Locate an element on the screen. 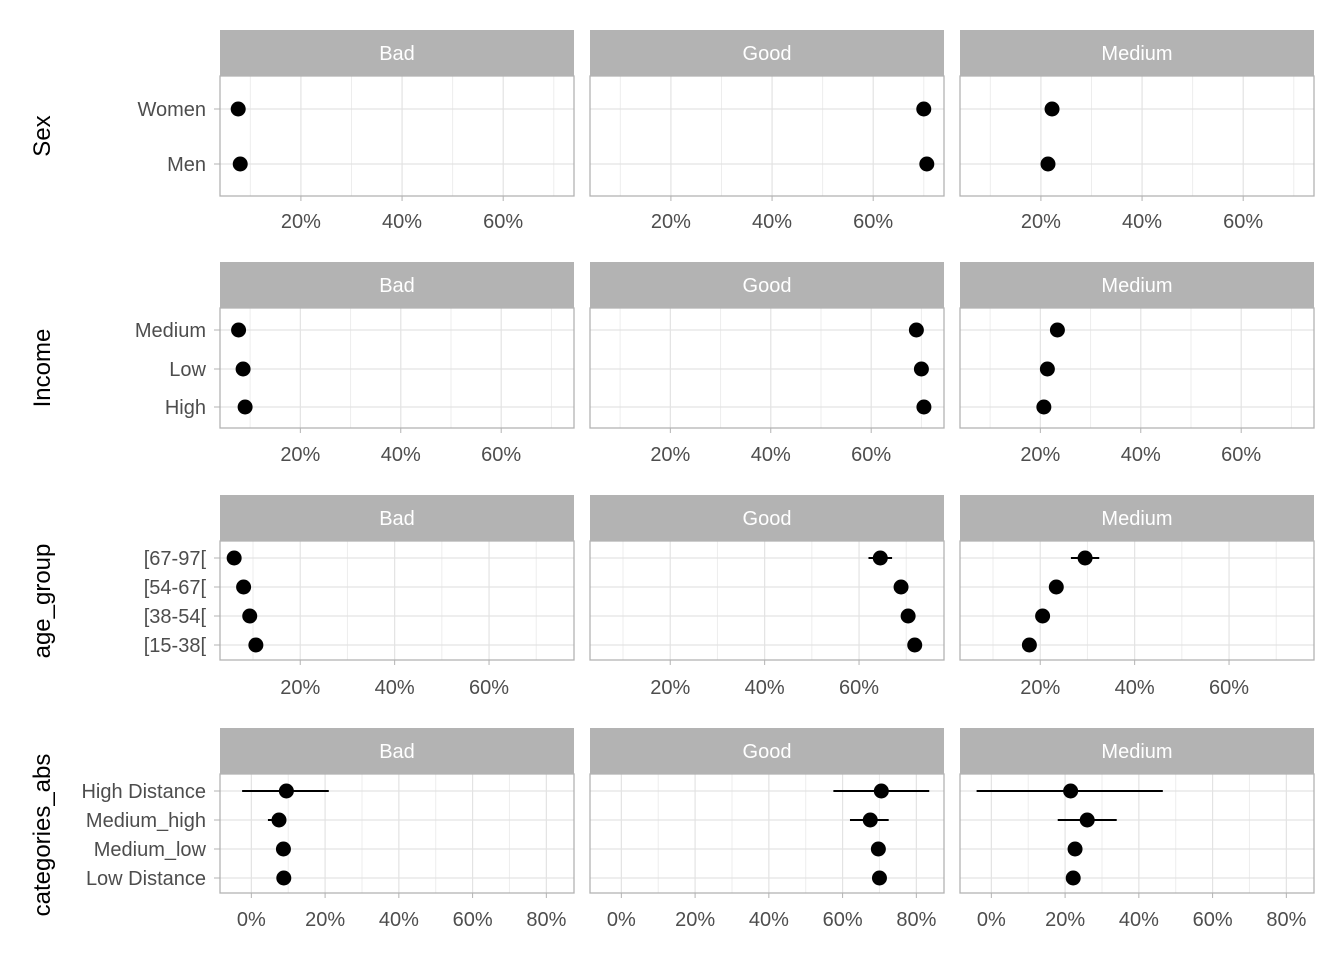 This screenshot has height=960, width=1344. panel-good: Good 0% 20% 40% 60% 80% is located at coordinates (767, 829).